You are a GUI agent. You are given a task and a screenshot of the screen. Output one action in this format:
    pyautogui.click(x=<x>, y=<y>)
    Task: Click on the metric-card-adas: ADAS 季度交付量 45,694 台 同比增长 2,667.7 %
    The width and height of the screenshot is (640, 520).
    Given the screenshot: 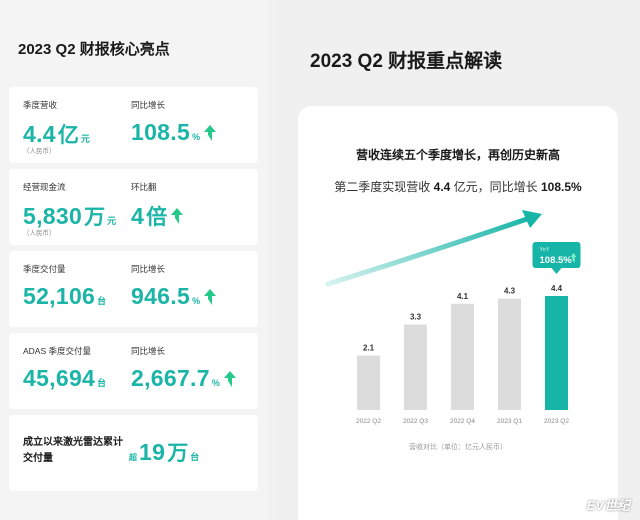 What is the action you would take?
    pyautogui.click(x=133, y=371)
    